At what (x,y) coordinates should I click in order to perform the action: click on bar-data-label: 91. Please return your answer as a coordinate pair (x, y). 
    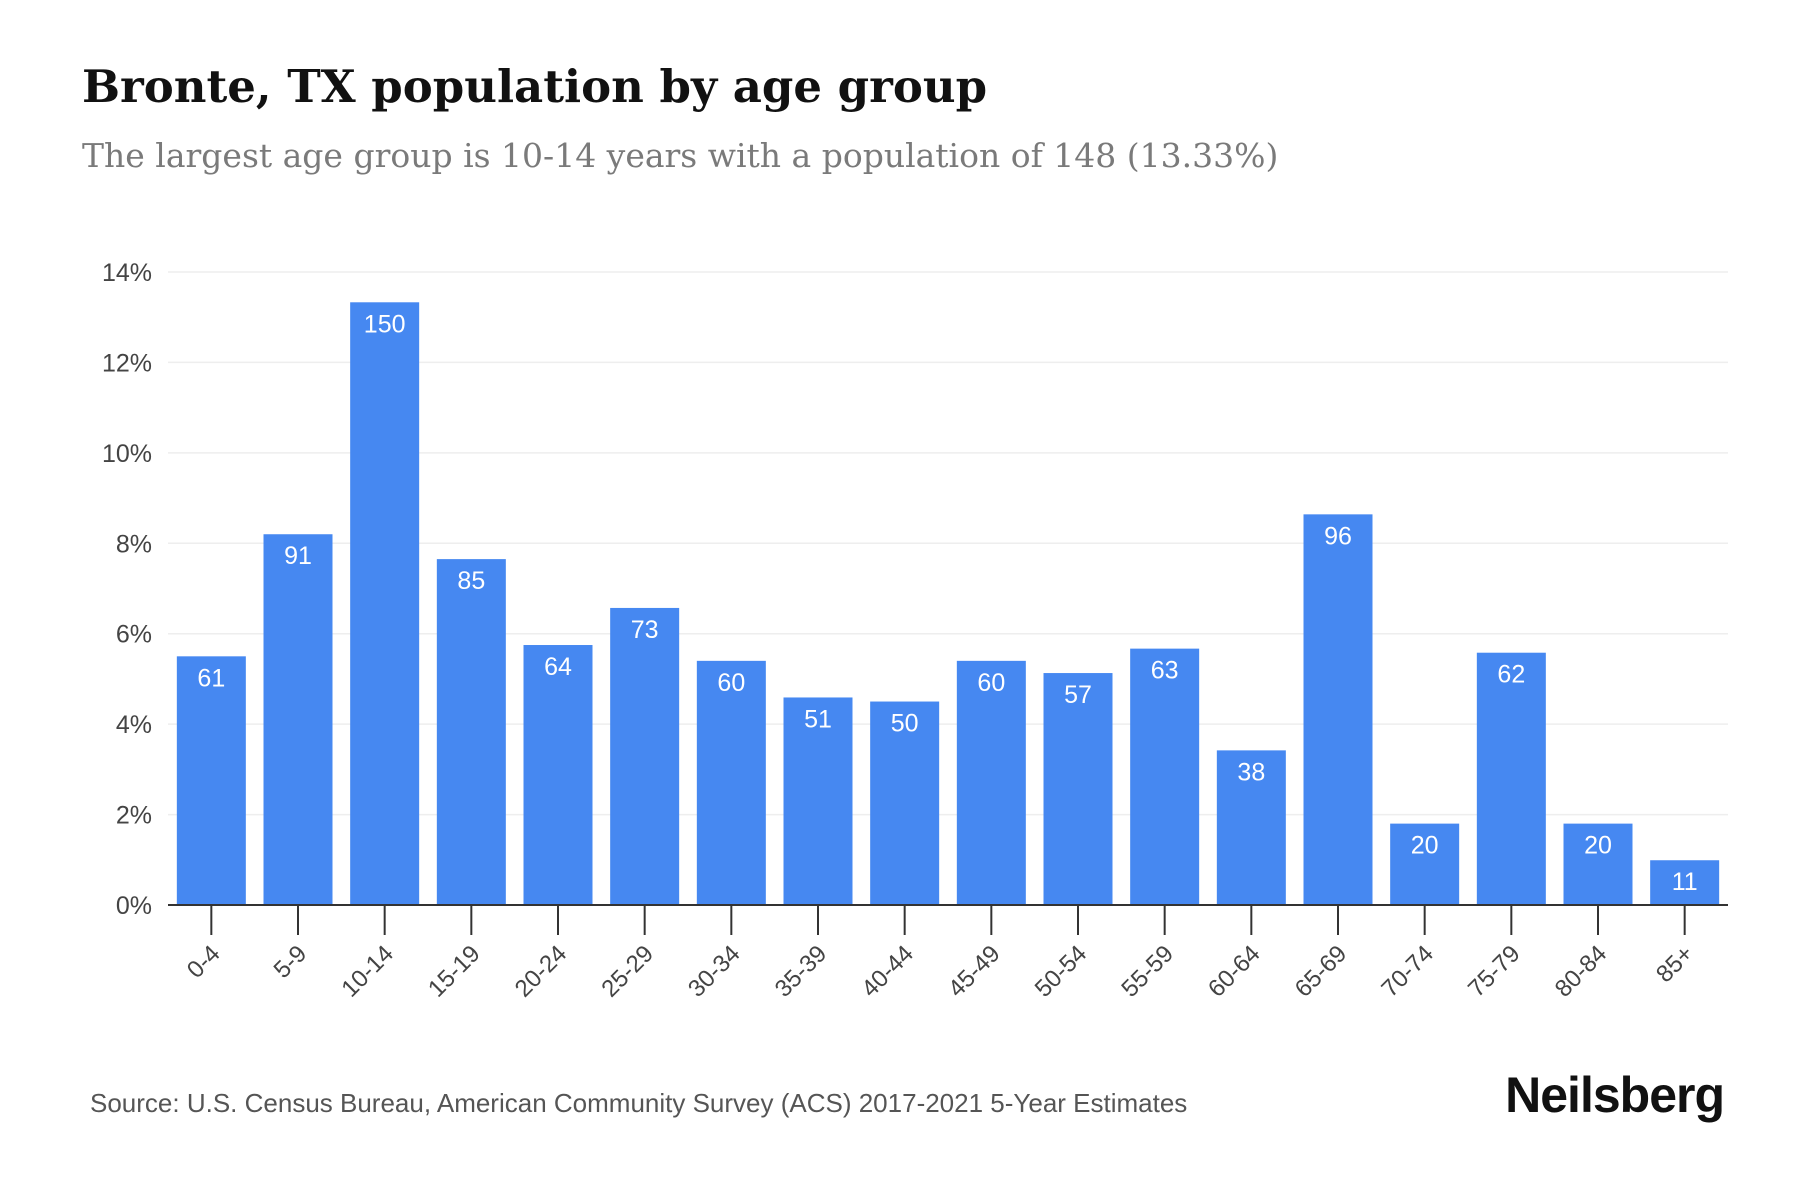
    Looking at the image, I should click on (298, 556).